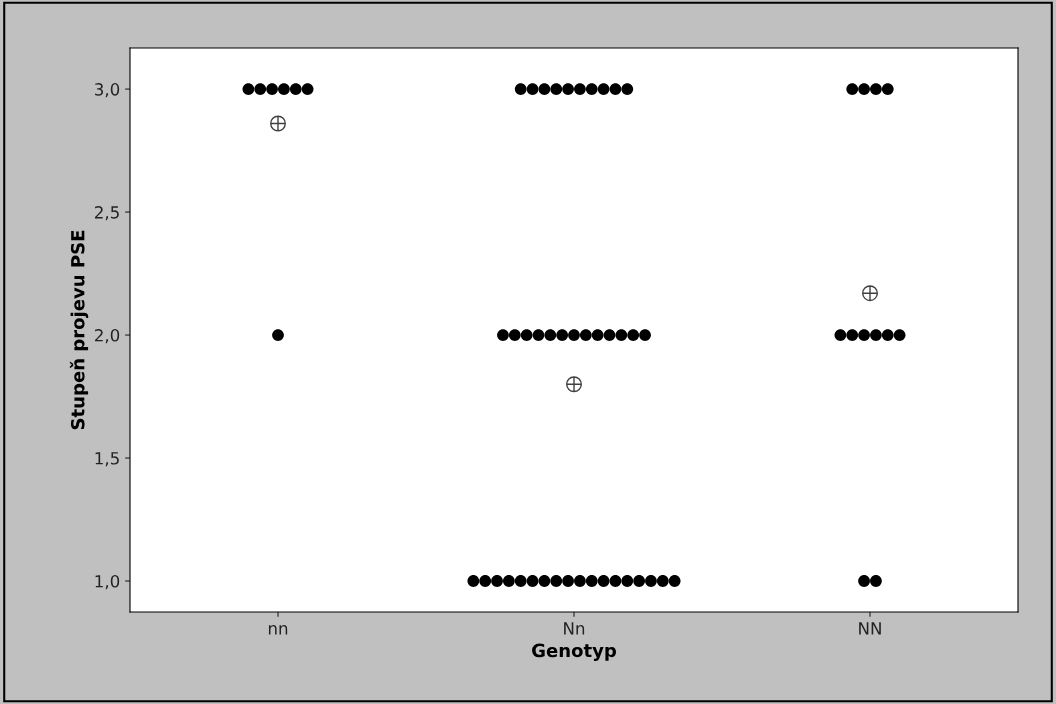 This screenshot has width=1056, height=704. Describe the element at coordinates (278, 630) in the screenshot. I see `x-tick-label: nn` at that location.